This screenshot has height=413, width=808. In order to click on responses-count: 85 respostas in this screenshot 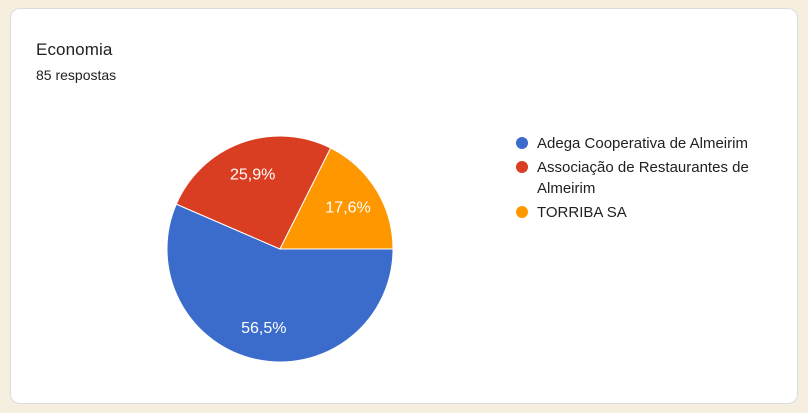, I will do `click(76, 75)`.